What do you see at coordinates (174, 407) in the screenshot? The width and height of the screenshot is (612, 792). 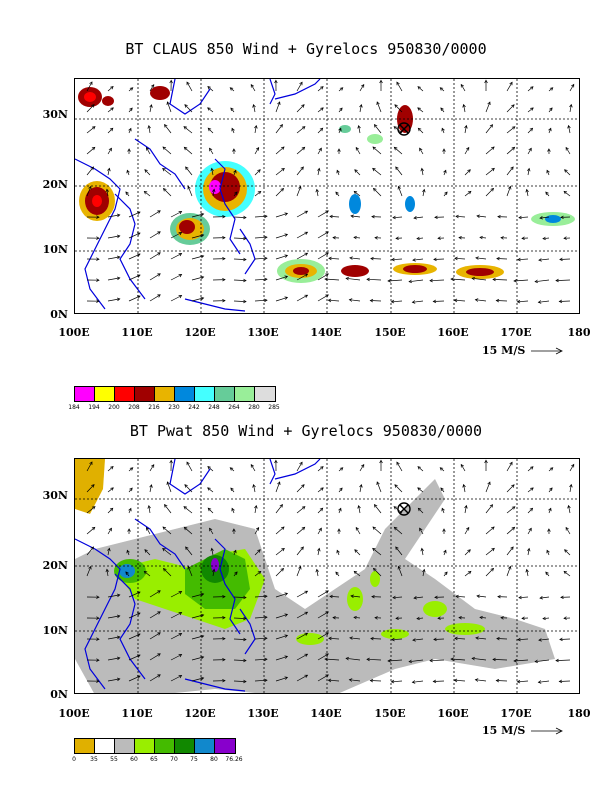 I see `colorbar-label: 230` at bounding box center [174, 407].